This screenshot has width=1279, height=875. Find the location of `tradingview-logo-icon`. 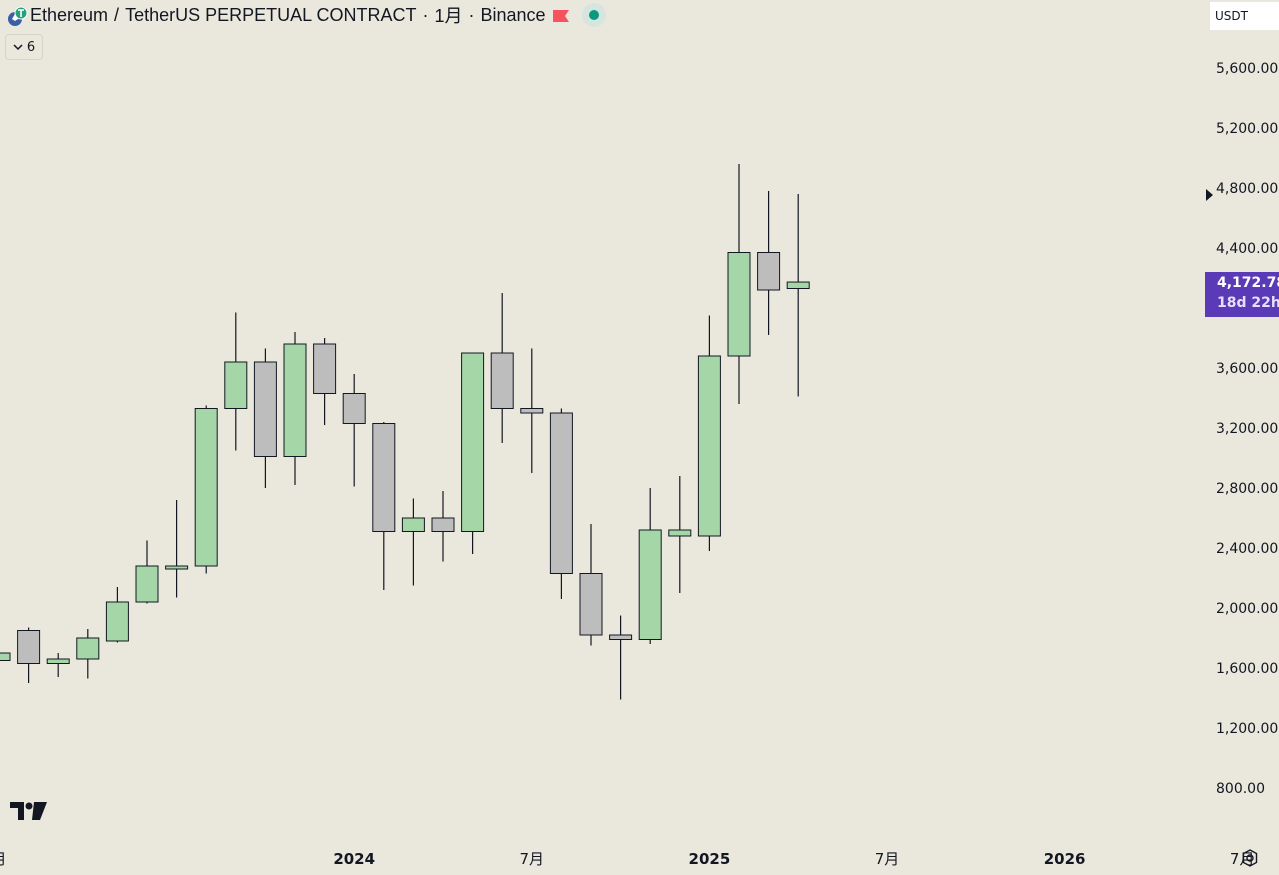

tradingview-logo-icon is located at coordinates (29, 811).